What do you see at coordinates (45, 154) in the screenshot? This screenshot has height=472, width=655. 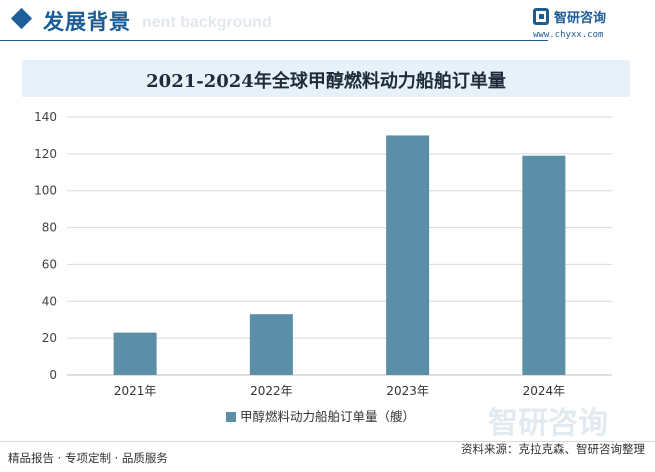 I see `y-tick-label: 120` at bounding box center [45, 154].